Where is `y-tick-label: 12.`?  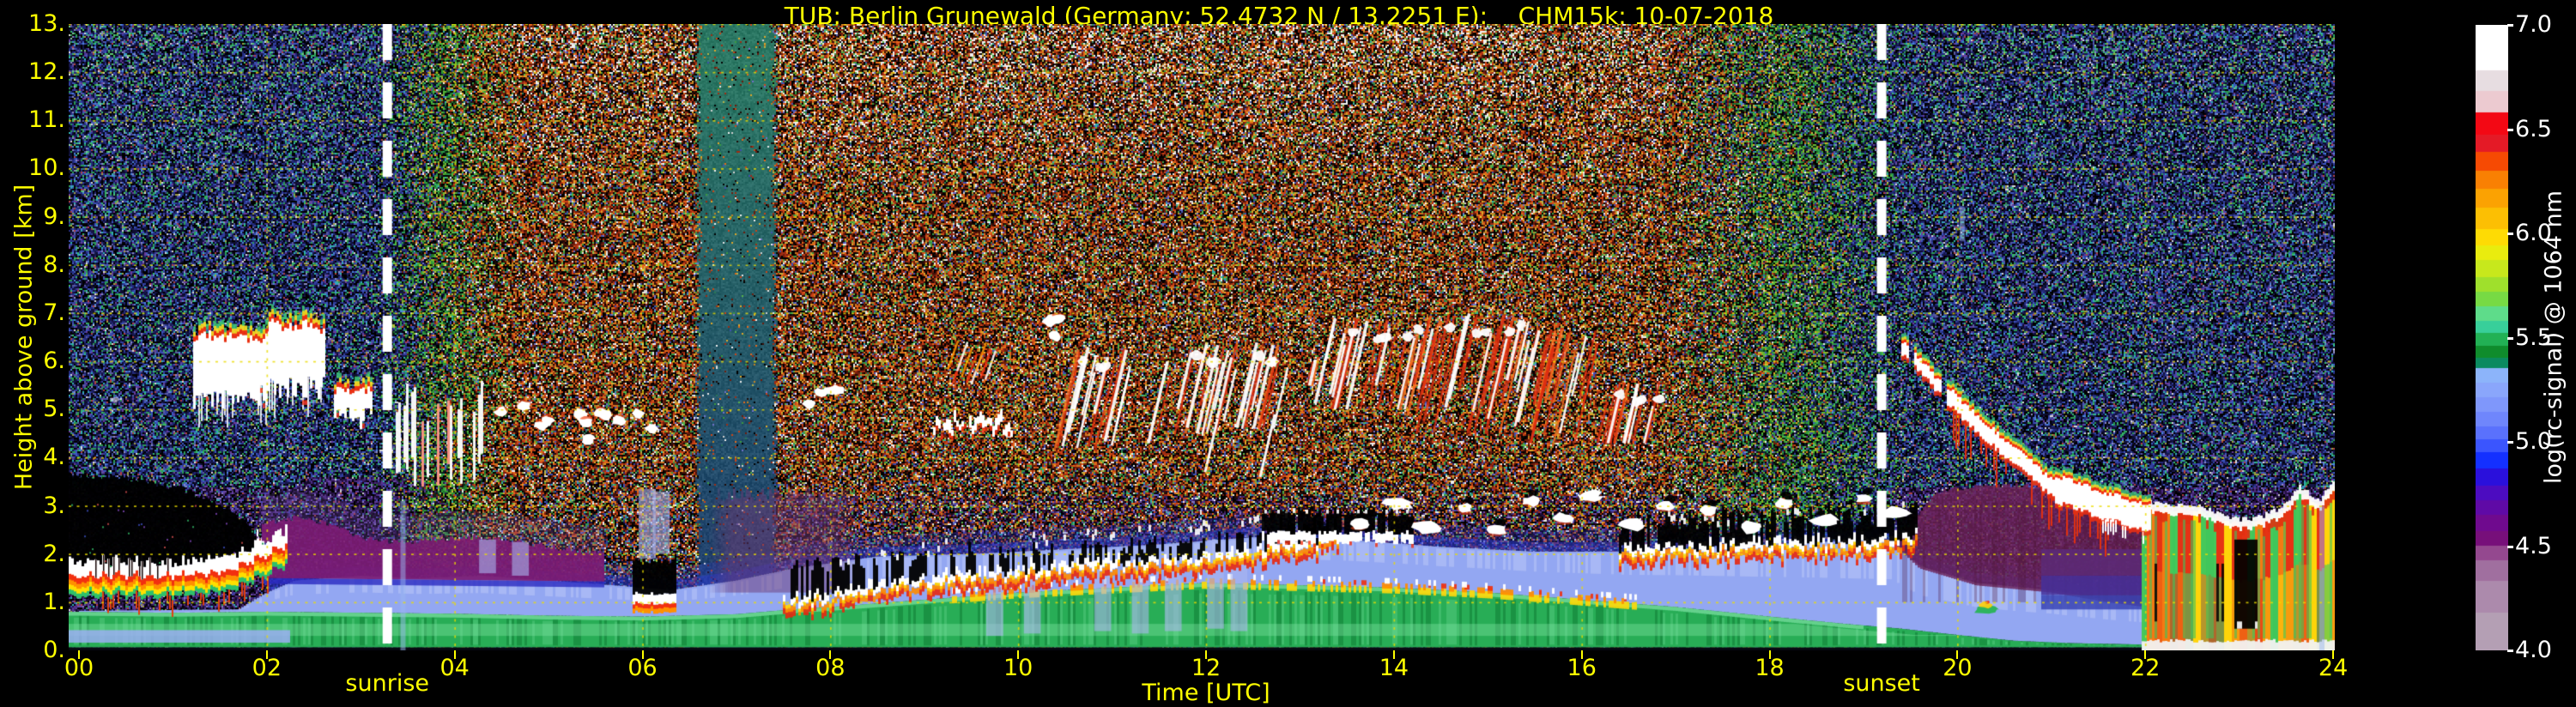
y-tick-label: 12. is located at coordinates (46, 72).